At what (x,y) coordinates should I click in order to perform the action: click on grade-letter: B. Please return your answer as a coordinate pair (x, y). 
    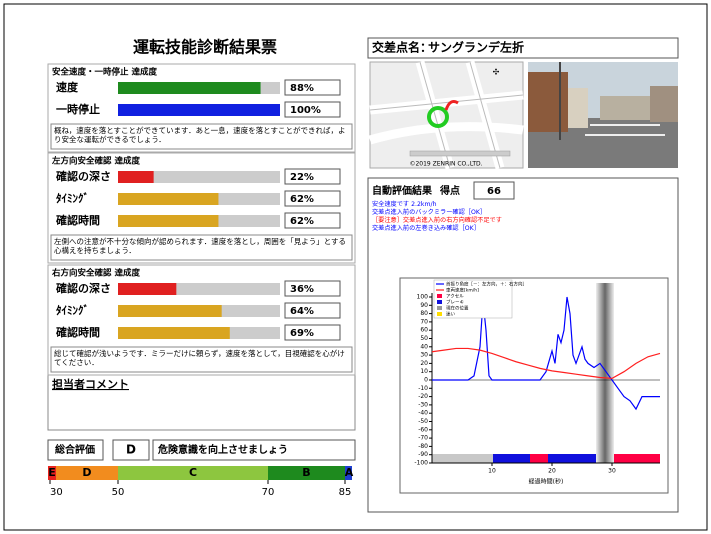
    Looking at the image, I should click on (306, 472).